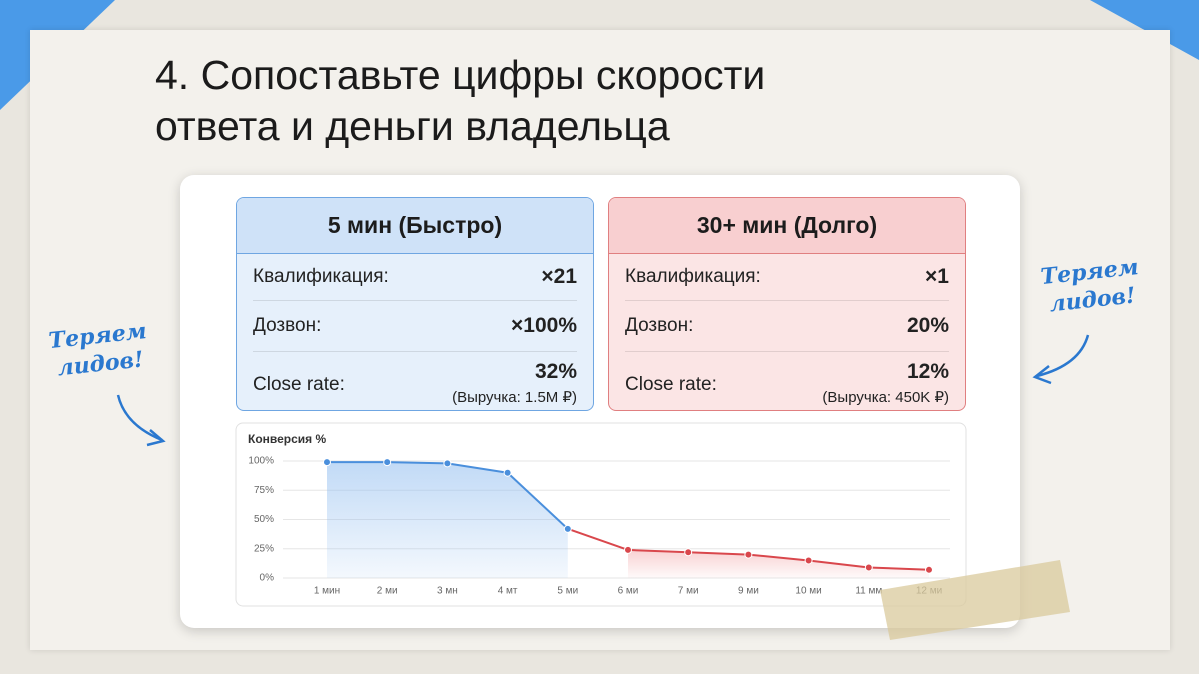 This screenshot has height=674, width=1199. I want to click on y-tick-label: 50%, so click(264, 519).